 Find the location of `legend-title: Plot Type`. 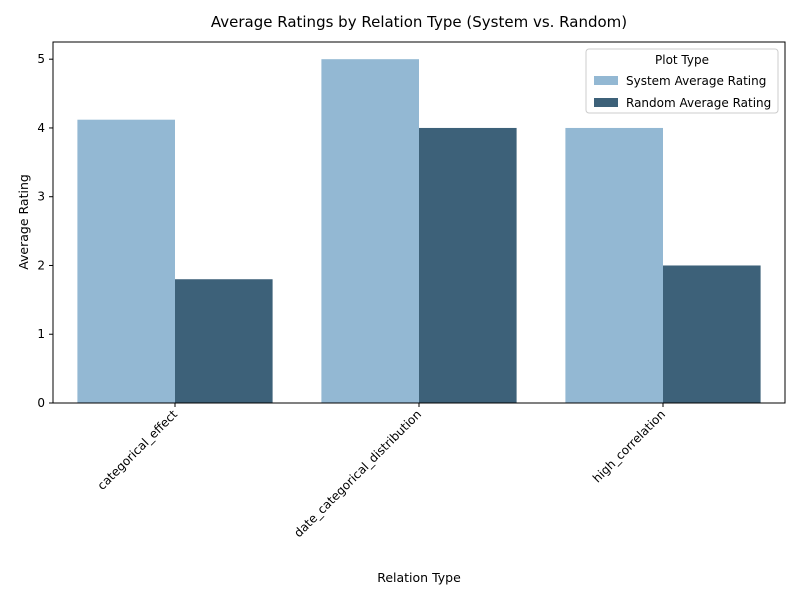

legend-title: Plot Type is located at coordinates (682, 60).